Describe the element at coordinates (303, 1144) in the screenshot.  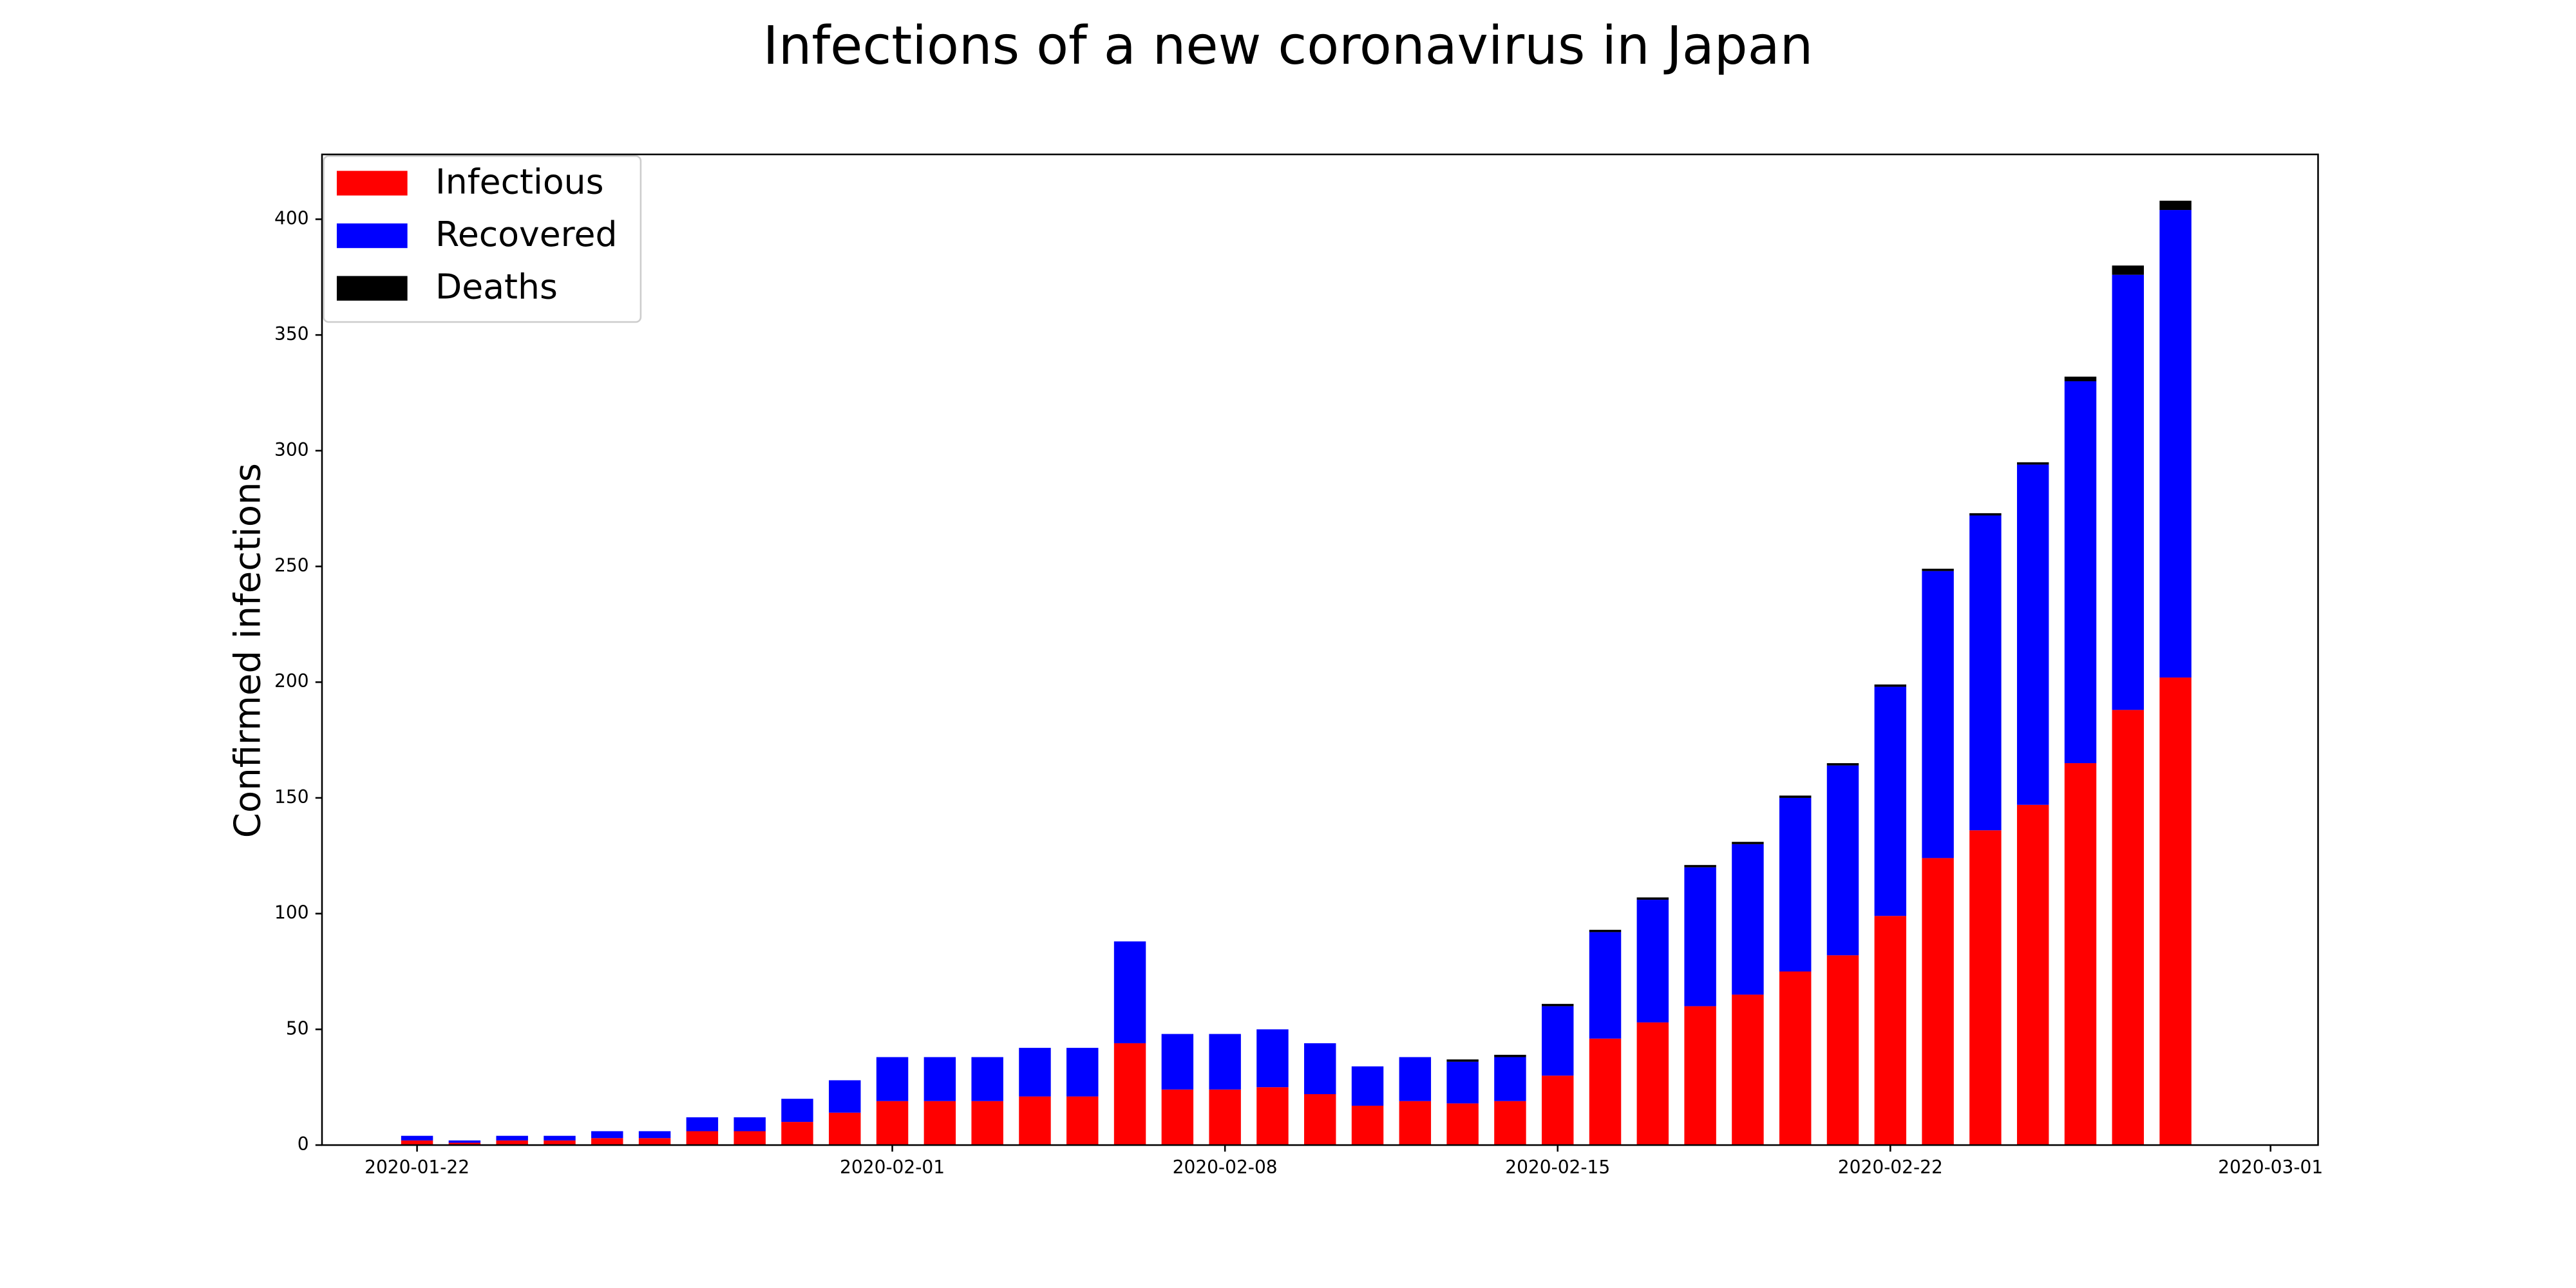
I see `y-tick-label: 0` at that location.